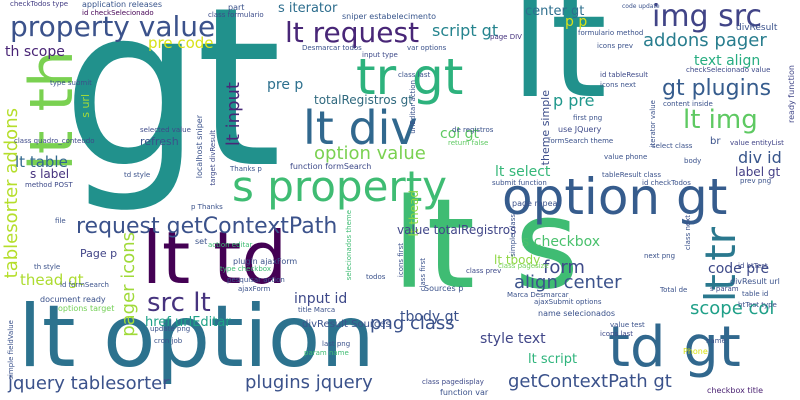 The width and height of the screenshot is (800, 400). Describe the element at coordinates (363, 100) in the screenshot. I see `word-totalregistros-gt: totalRegistros gt` at that location.